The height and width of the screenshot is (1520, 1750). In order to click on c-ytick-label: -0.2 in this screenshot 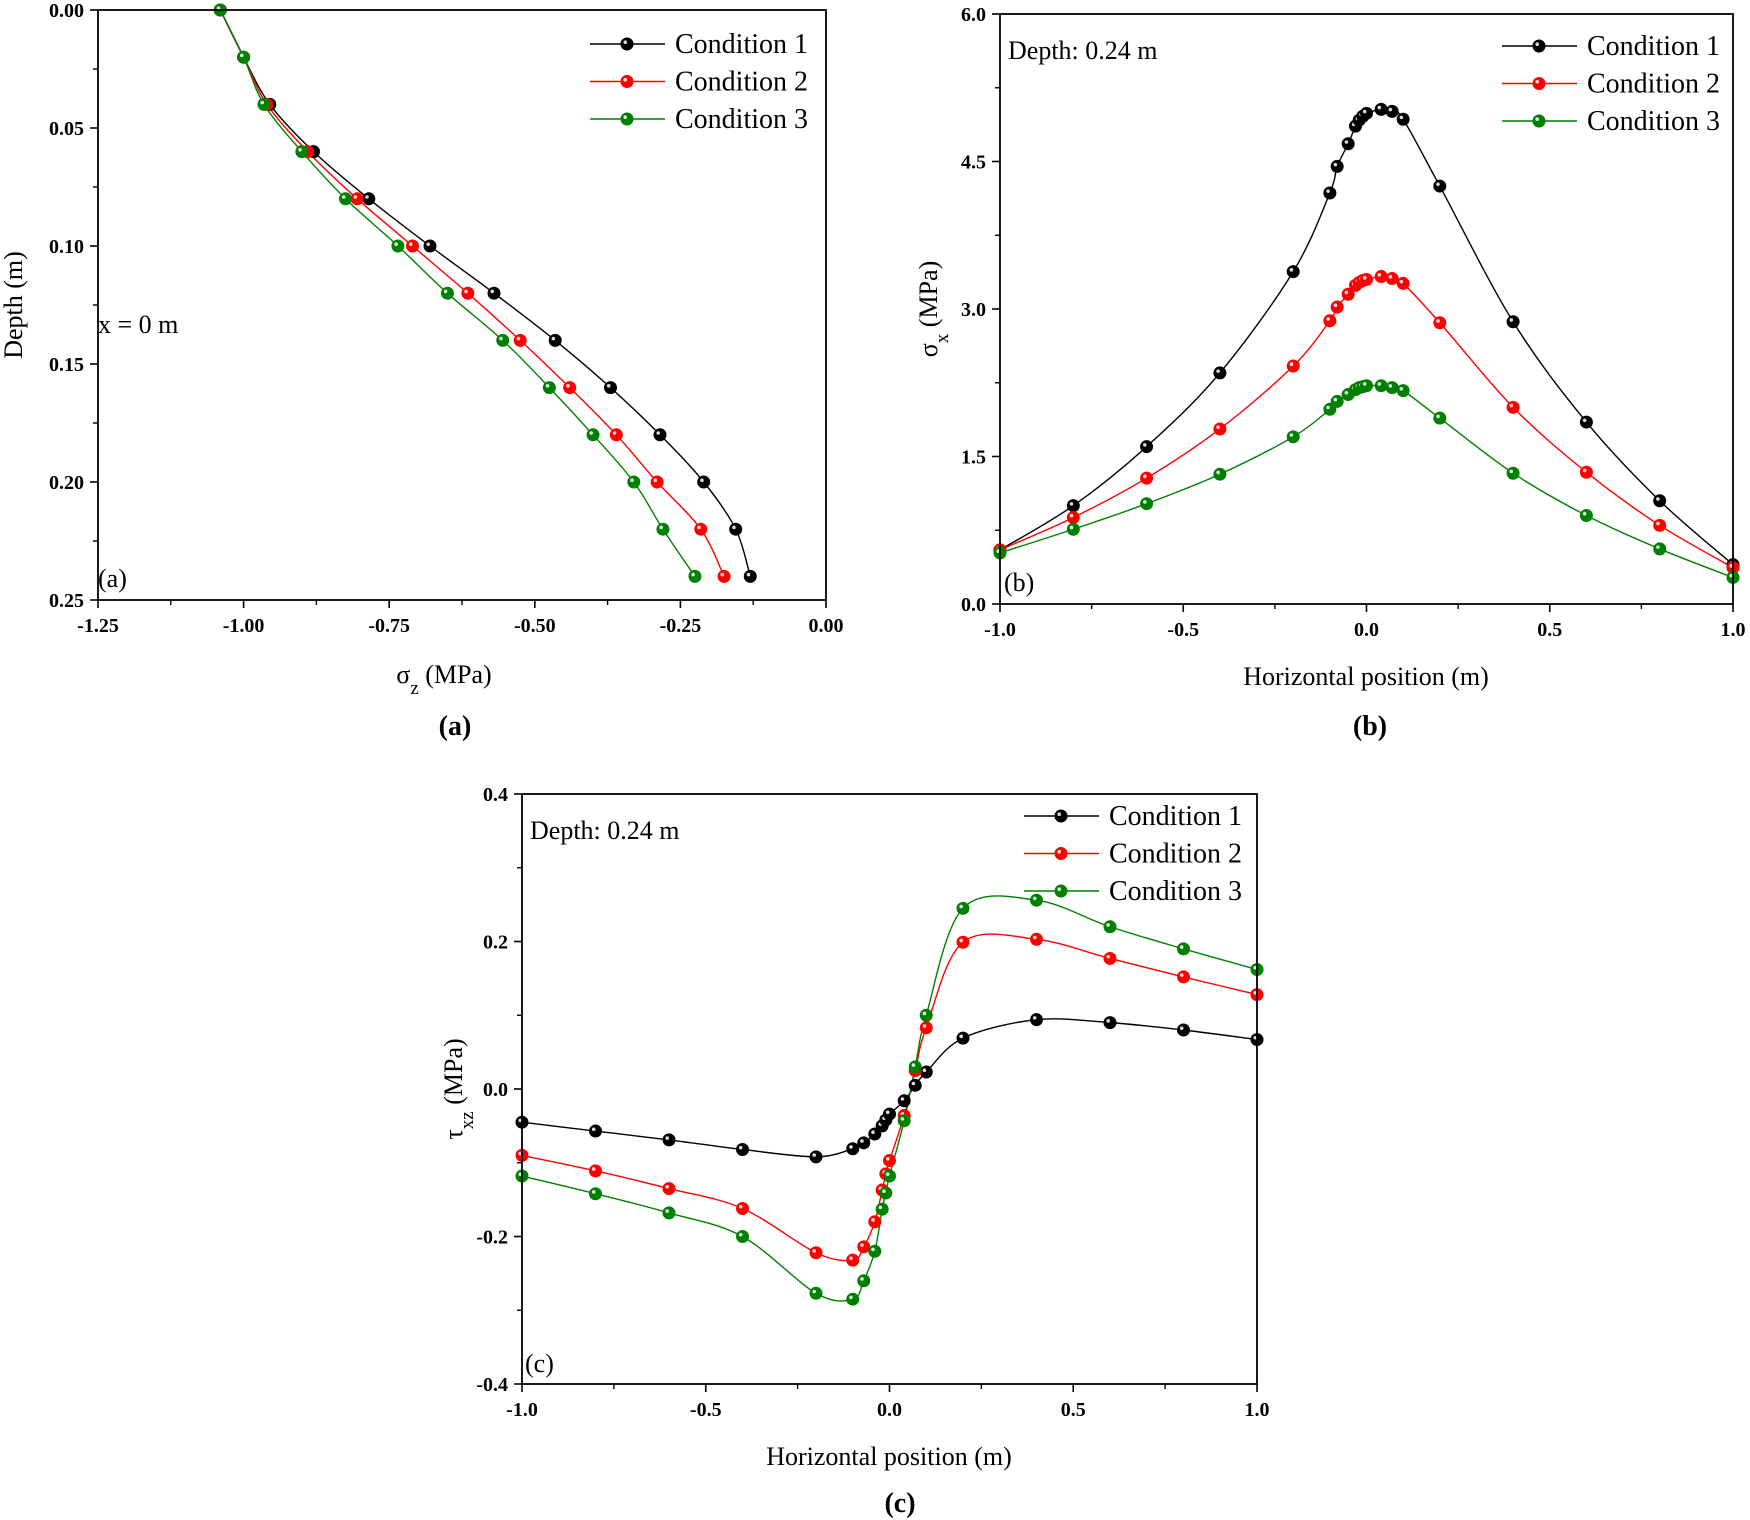, I will do `click(492, 1238)`.